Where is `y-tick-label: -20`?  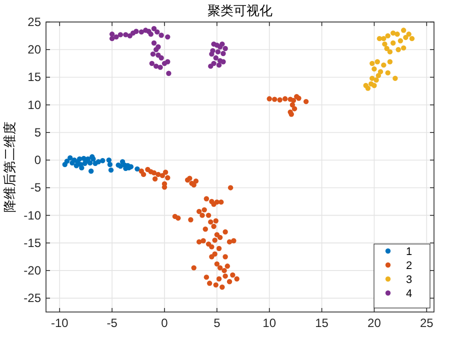
y-tick-label: -20 is located at coordinates (33, 271).